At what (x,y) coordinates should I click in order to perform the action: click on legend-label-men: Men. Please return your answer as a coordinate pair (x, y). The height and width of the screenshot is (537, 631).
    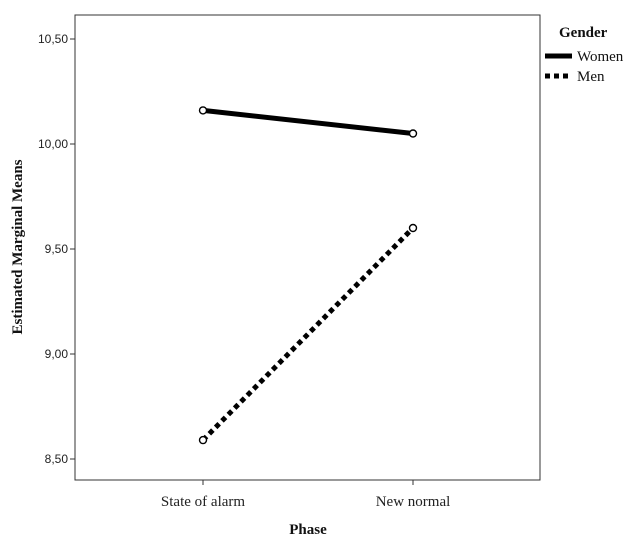
    Looking at the image, I should click on (591, 77).